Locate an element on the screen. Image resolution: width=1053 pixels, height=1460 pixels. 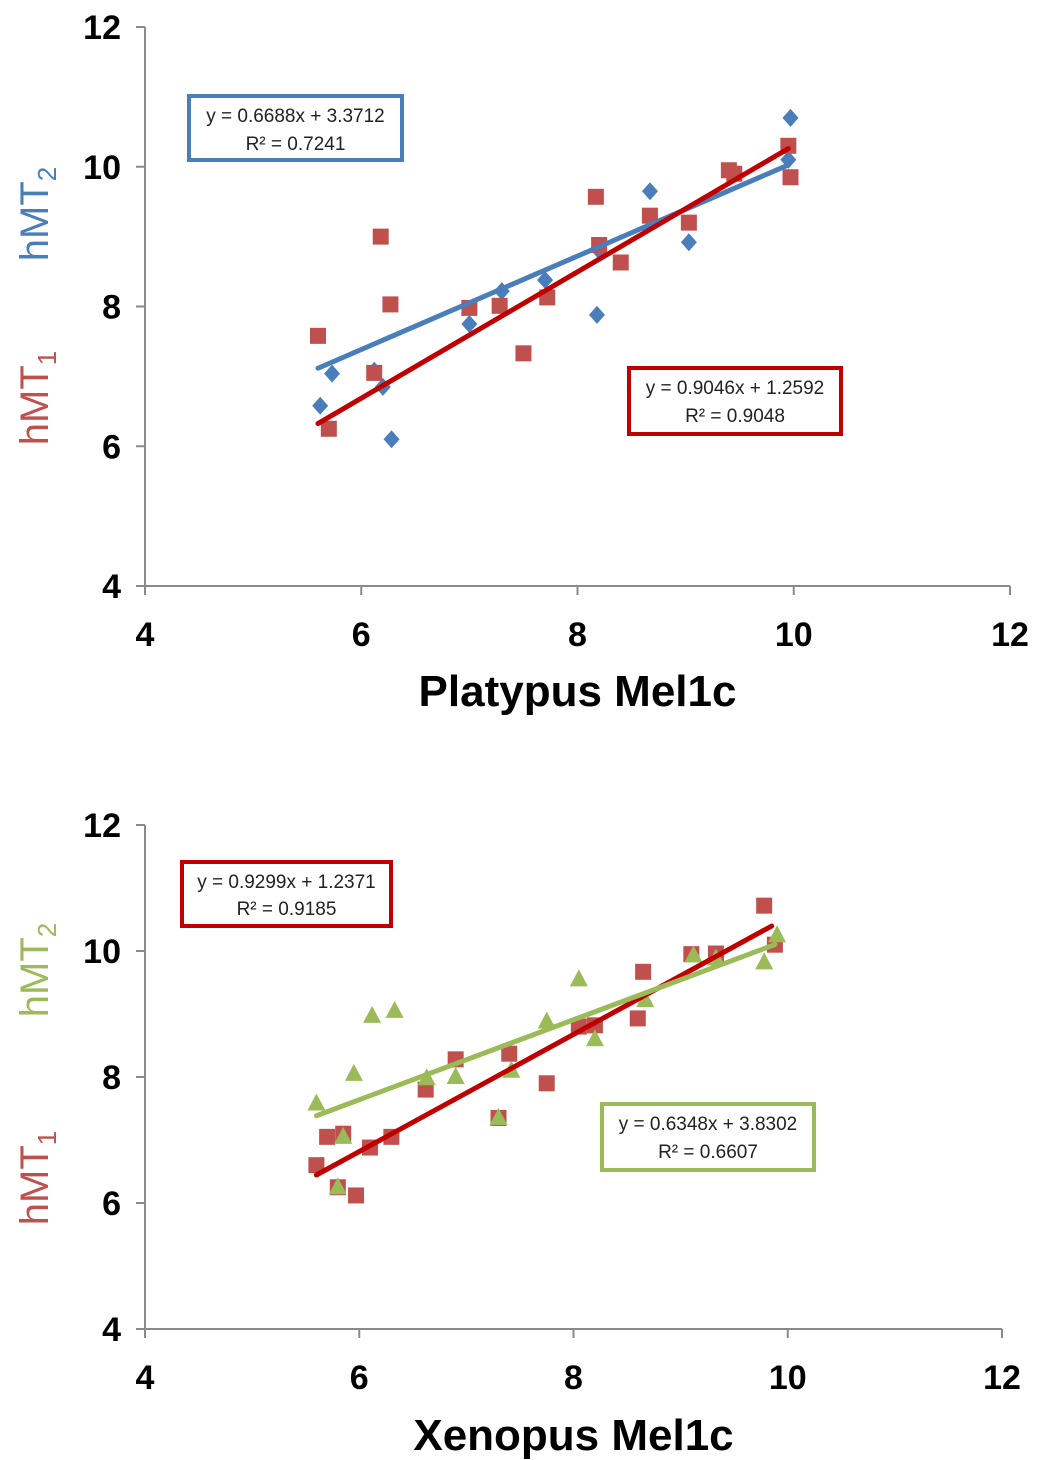
y-axis-label-top: hMT2 is located at coordinates (37, 214).